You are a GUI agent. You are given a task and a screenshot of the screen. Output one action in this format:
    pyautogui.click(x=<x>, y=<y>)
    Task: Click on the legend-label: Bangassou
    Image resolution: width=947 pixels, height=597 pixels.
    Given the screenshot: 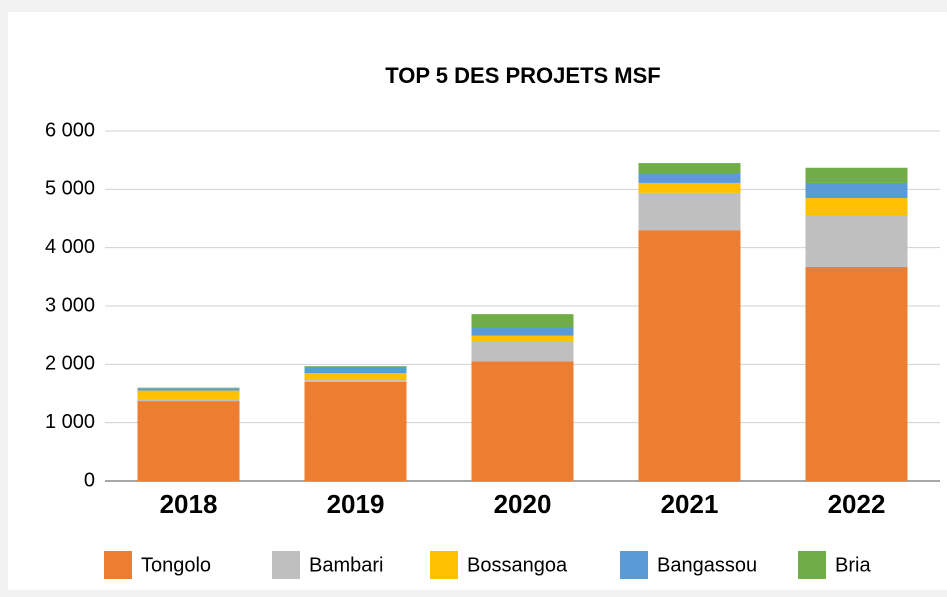 What is the action you would take?
    pyautogui.click(x=707, y=565)
    